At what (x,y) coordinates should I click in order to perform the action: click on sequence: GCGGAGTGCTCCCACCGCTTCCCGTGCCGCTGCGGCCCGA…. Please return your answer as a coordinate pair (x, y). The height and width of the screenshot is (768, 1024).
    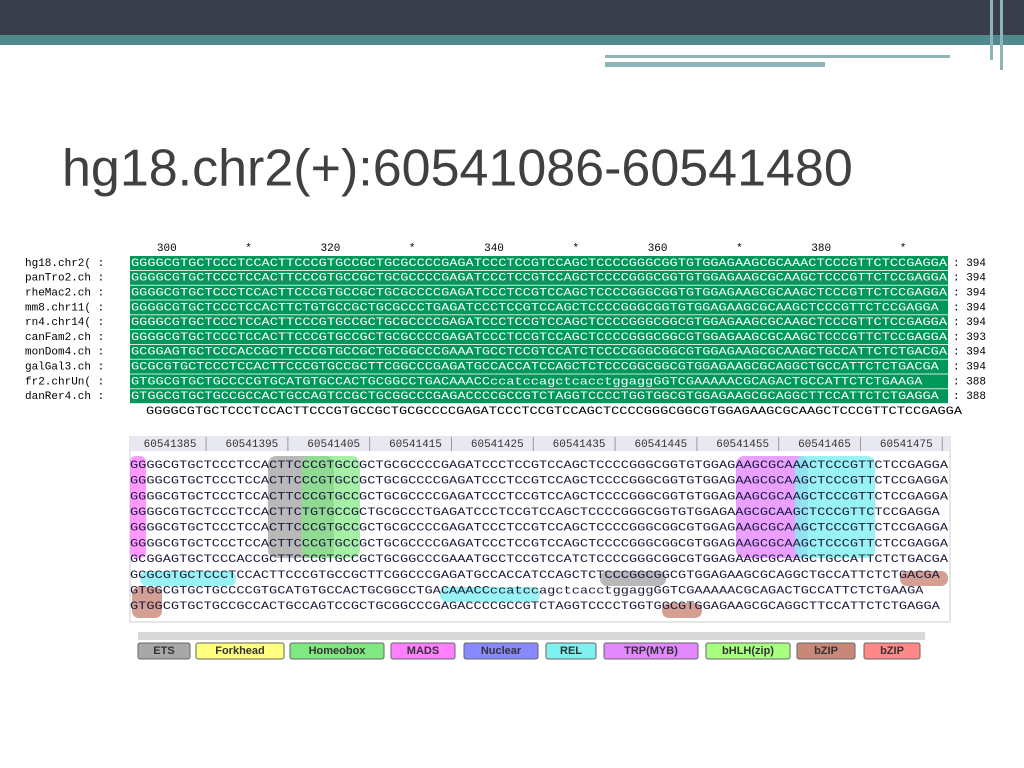
    Looking at the image, I should click on (539, 353).